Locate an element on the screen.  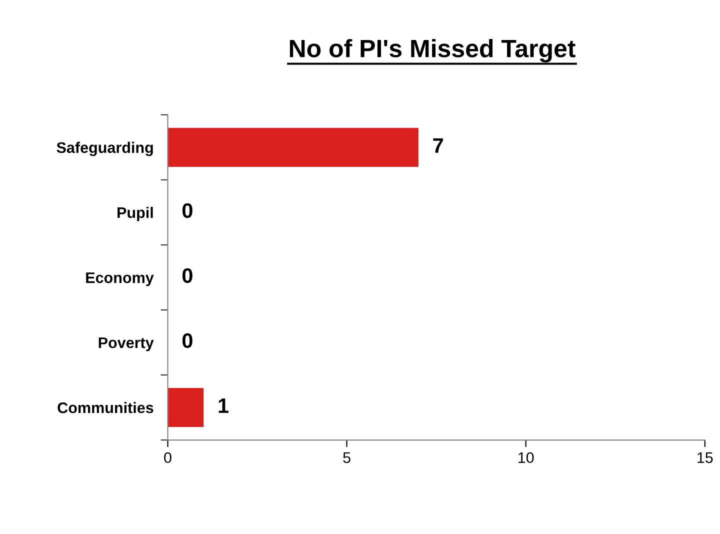
y-tick-label: Poverty is located at coordinates (126, 344).